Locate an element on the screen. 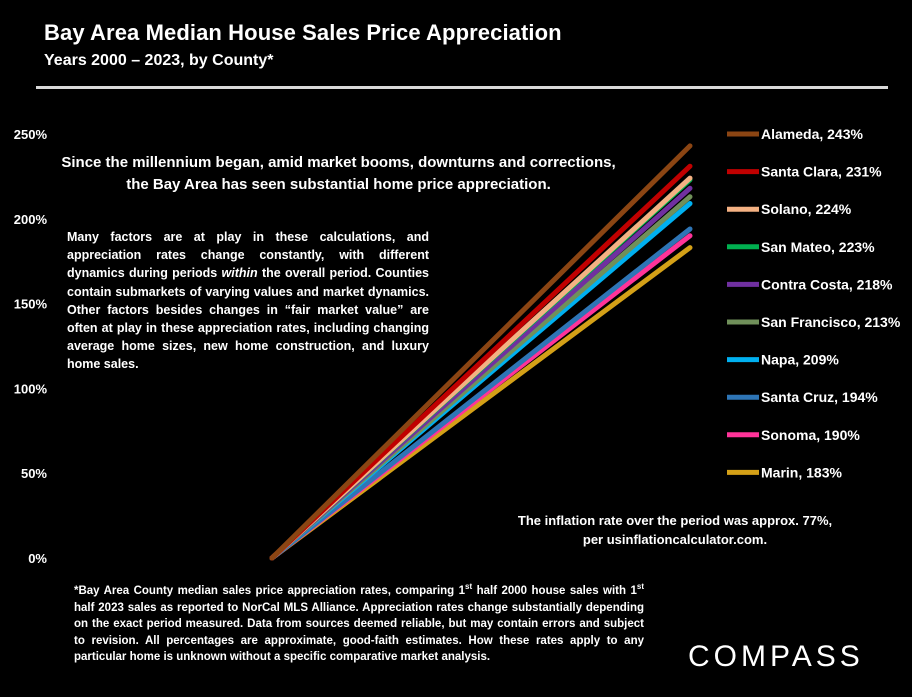 This screenshot has height=697, width=912. factors-emphasis: within is located at coordinates (239, 273).